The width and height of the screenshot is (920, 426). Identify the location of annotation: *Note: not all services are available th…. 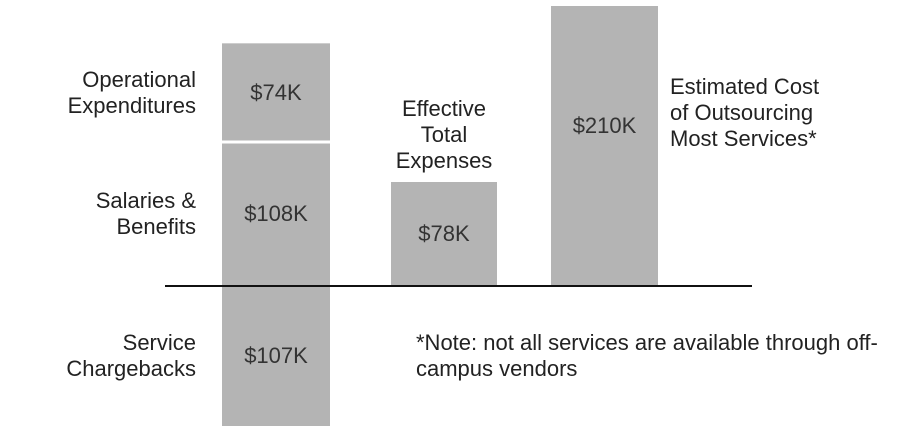
(647, 355).